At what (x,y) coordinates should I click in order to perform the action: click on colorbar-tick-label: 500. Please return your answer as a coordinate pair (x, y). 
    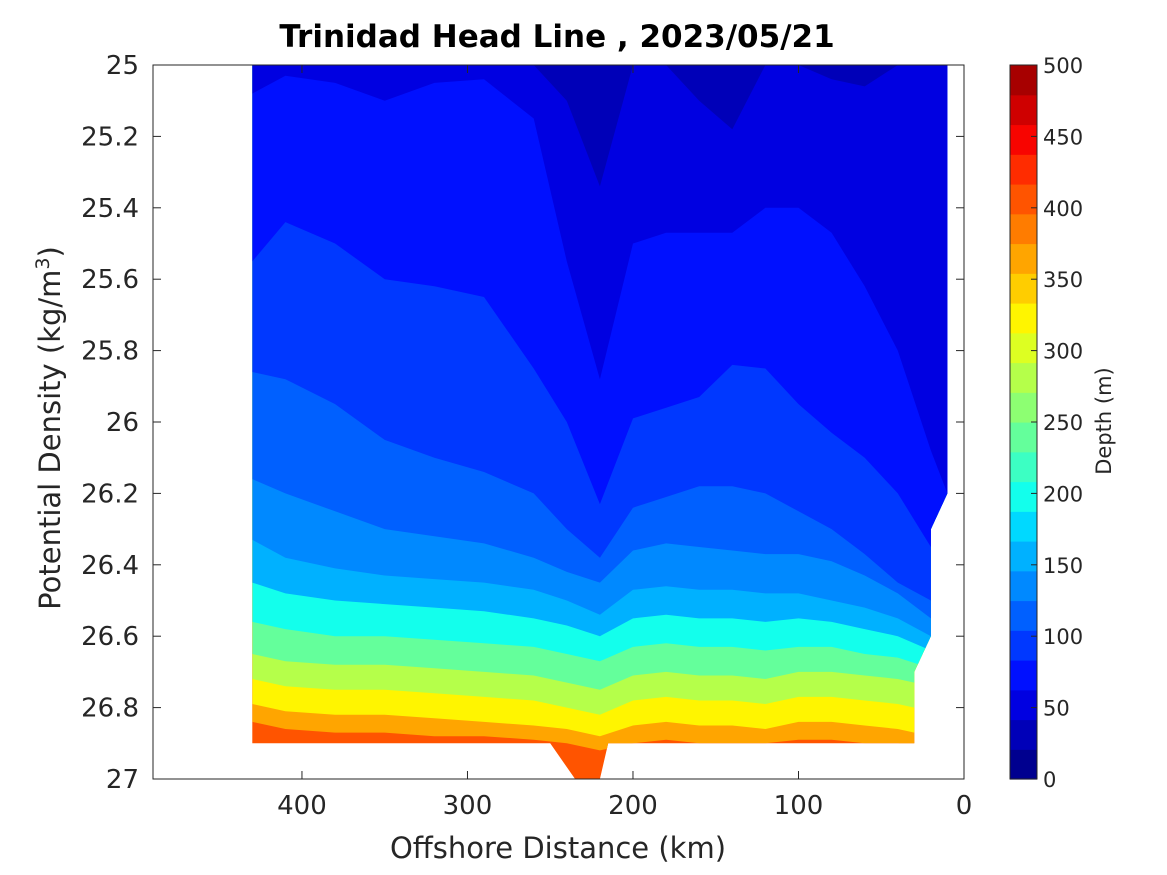
    Looking at the image, I should click on (1063, 66).